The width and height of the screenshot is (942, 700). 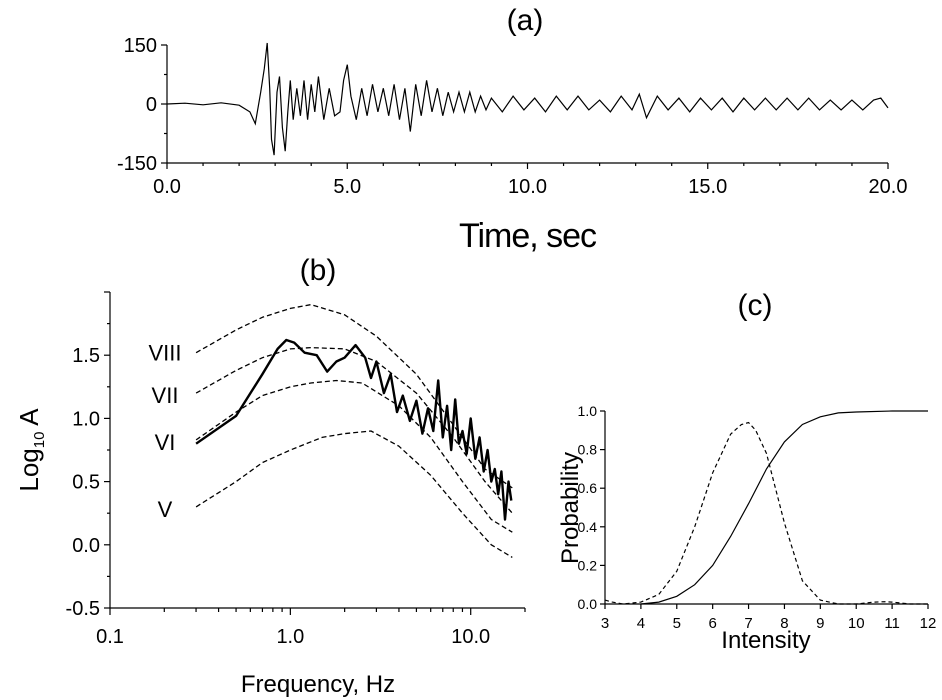 What do you see at coordinates (707, 187) in the screenshot?
I see `x-tick-label: 15.0` at bounding box center [707, 187].